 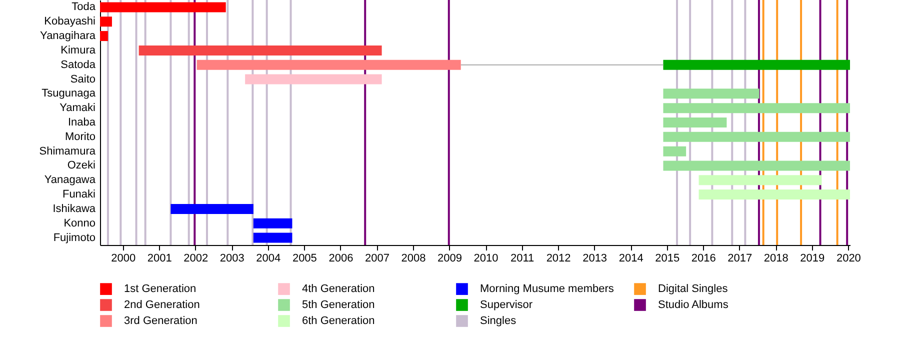 I want to click on x-tick-label: 2008, so click(x=413, y=258).